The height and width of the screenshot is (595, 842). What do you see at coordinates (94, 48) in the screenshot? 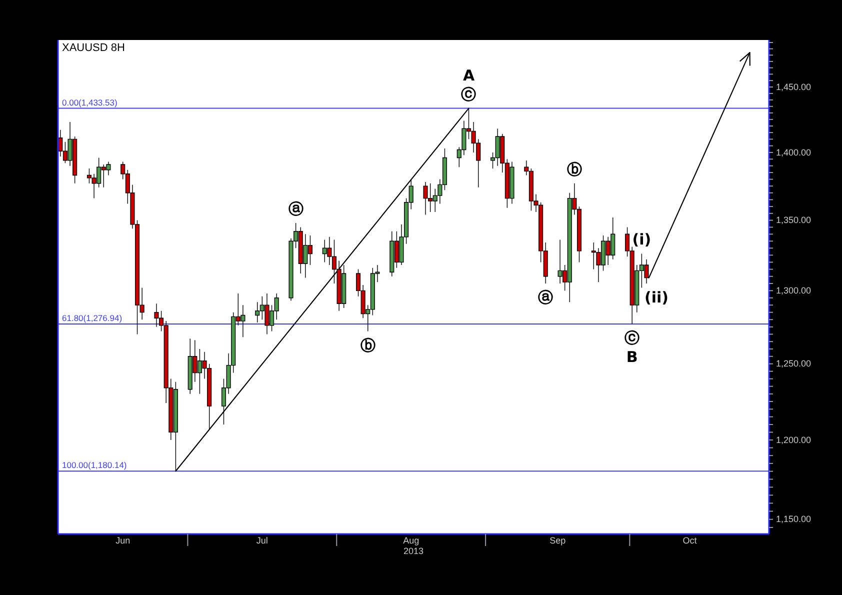
I see `chart-title: XAUUSD 8H` at bounding box center [94, 48].